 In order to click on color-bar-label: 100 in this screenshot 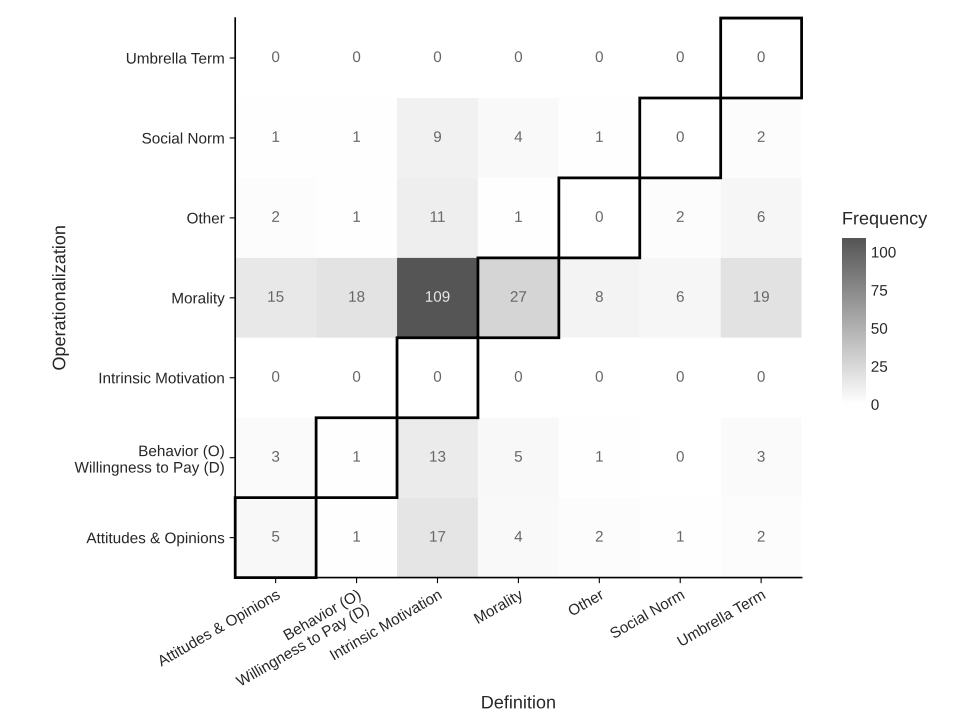, I will do `click(884, 252)`.